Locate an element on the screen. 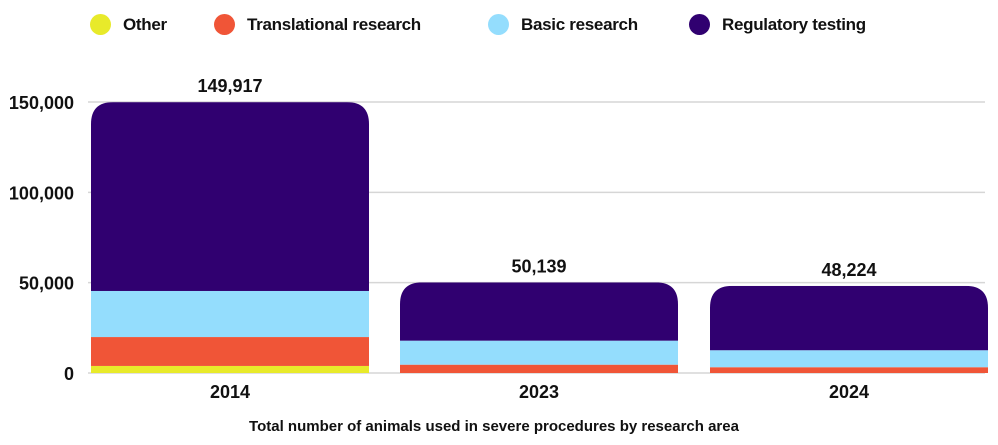 This screenshot has width=998, height=445. x-tick-label: 2024 is located at coordinates (849, 392).